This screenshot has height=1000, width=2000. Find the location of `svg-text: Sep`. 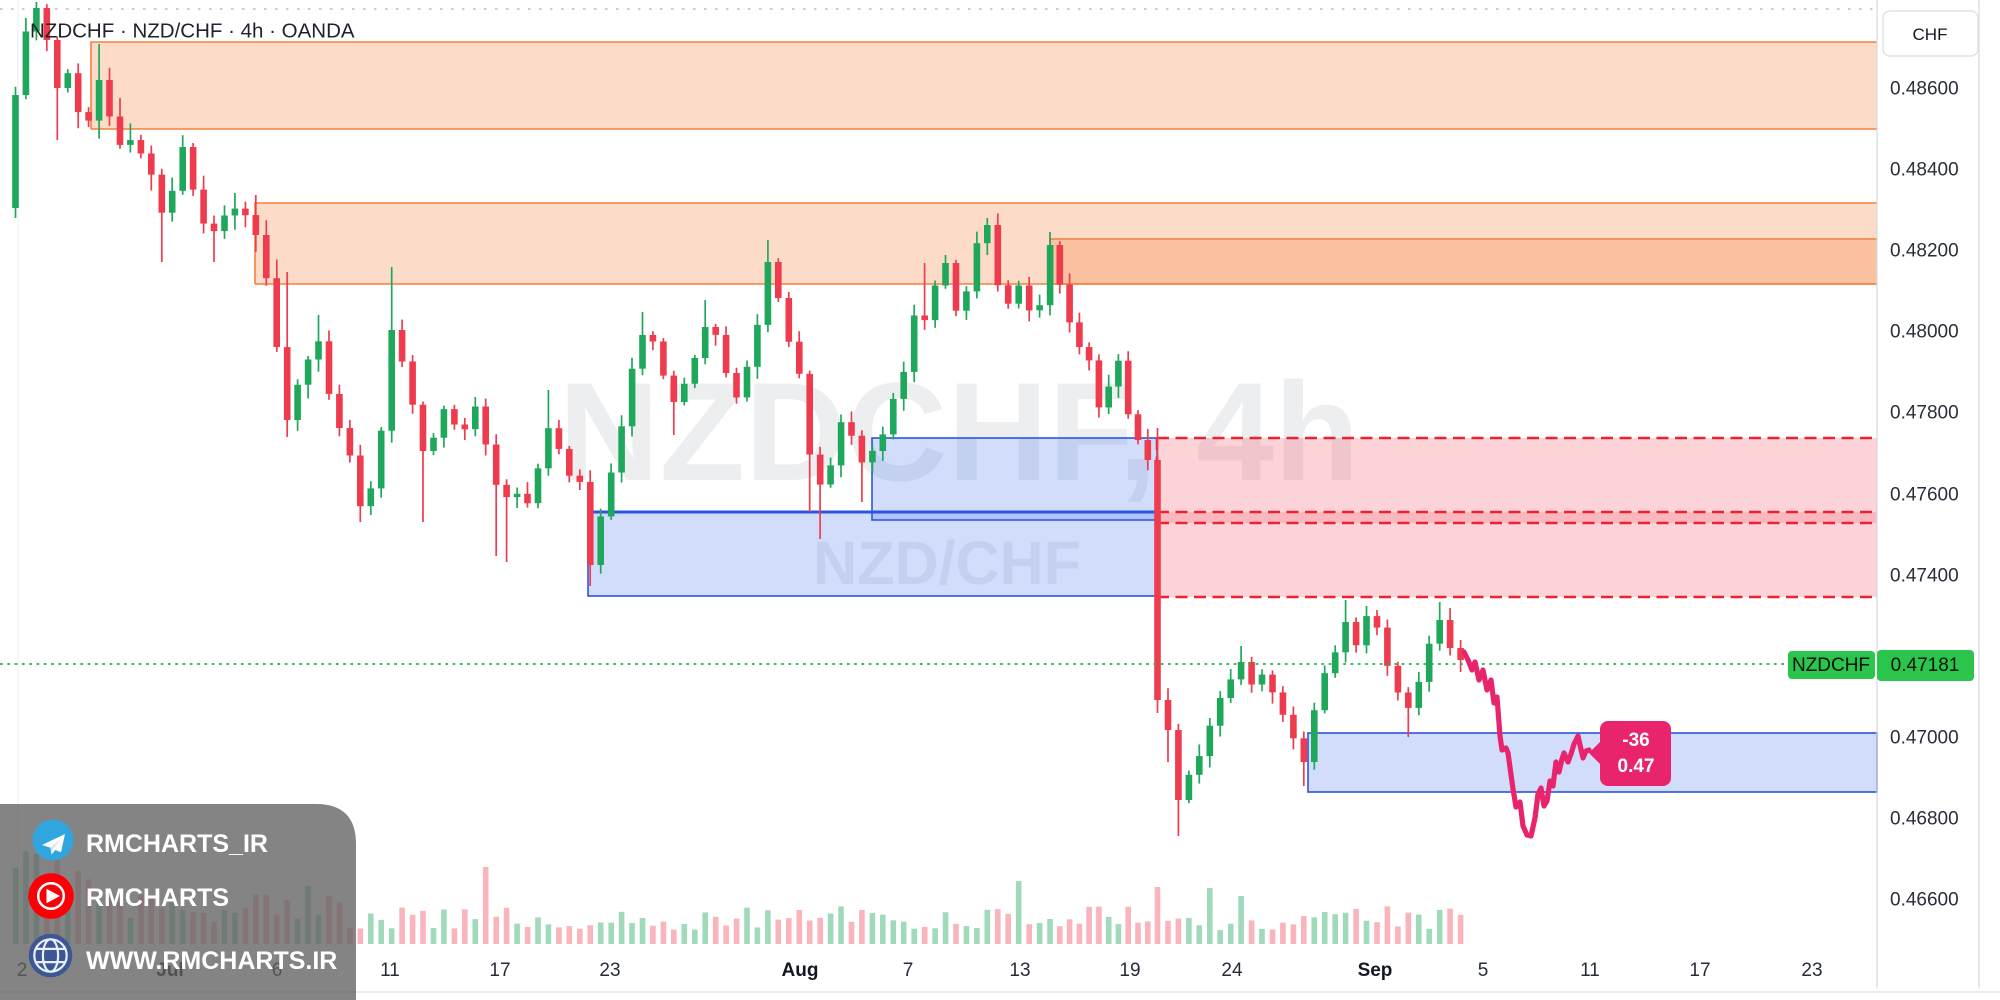

svg-text: Sep is located at coordinates (1375, 970).